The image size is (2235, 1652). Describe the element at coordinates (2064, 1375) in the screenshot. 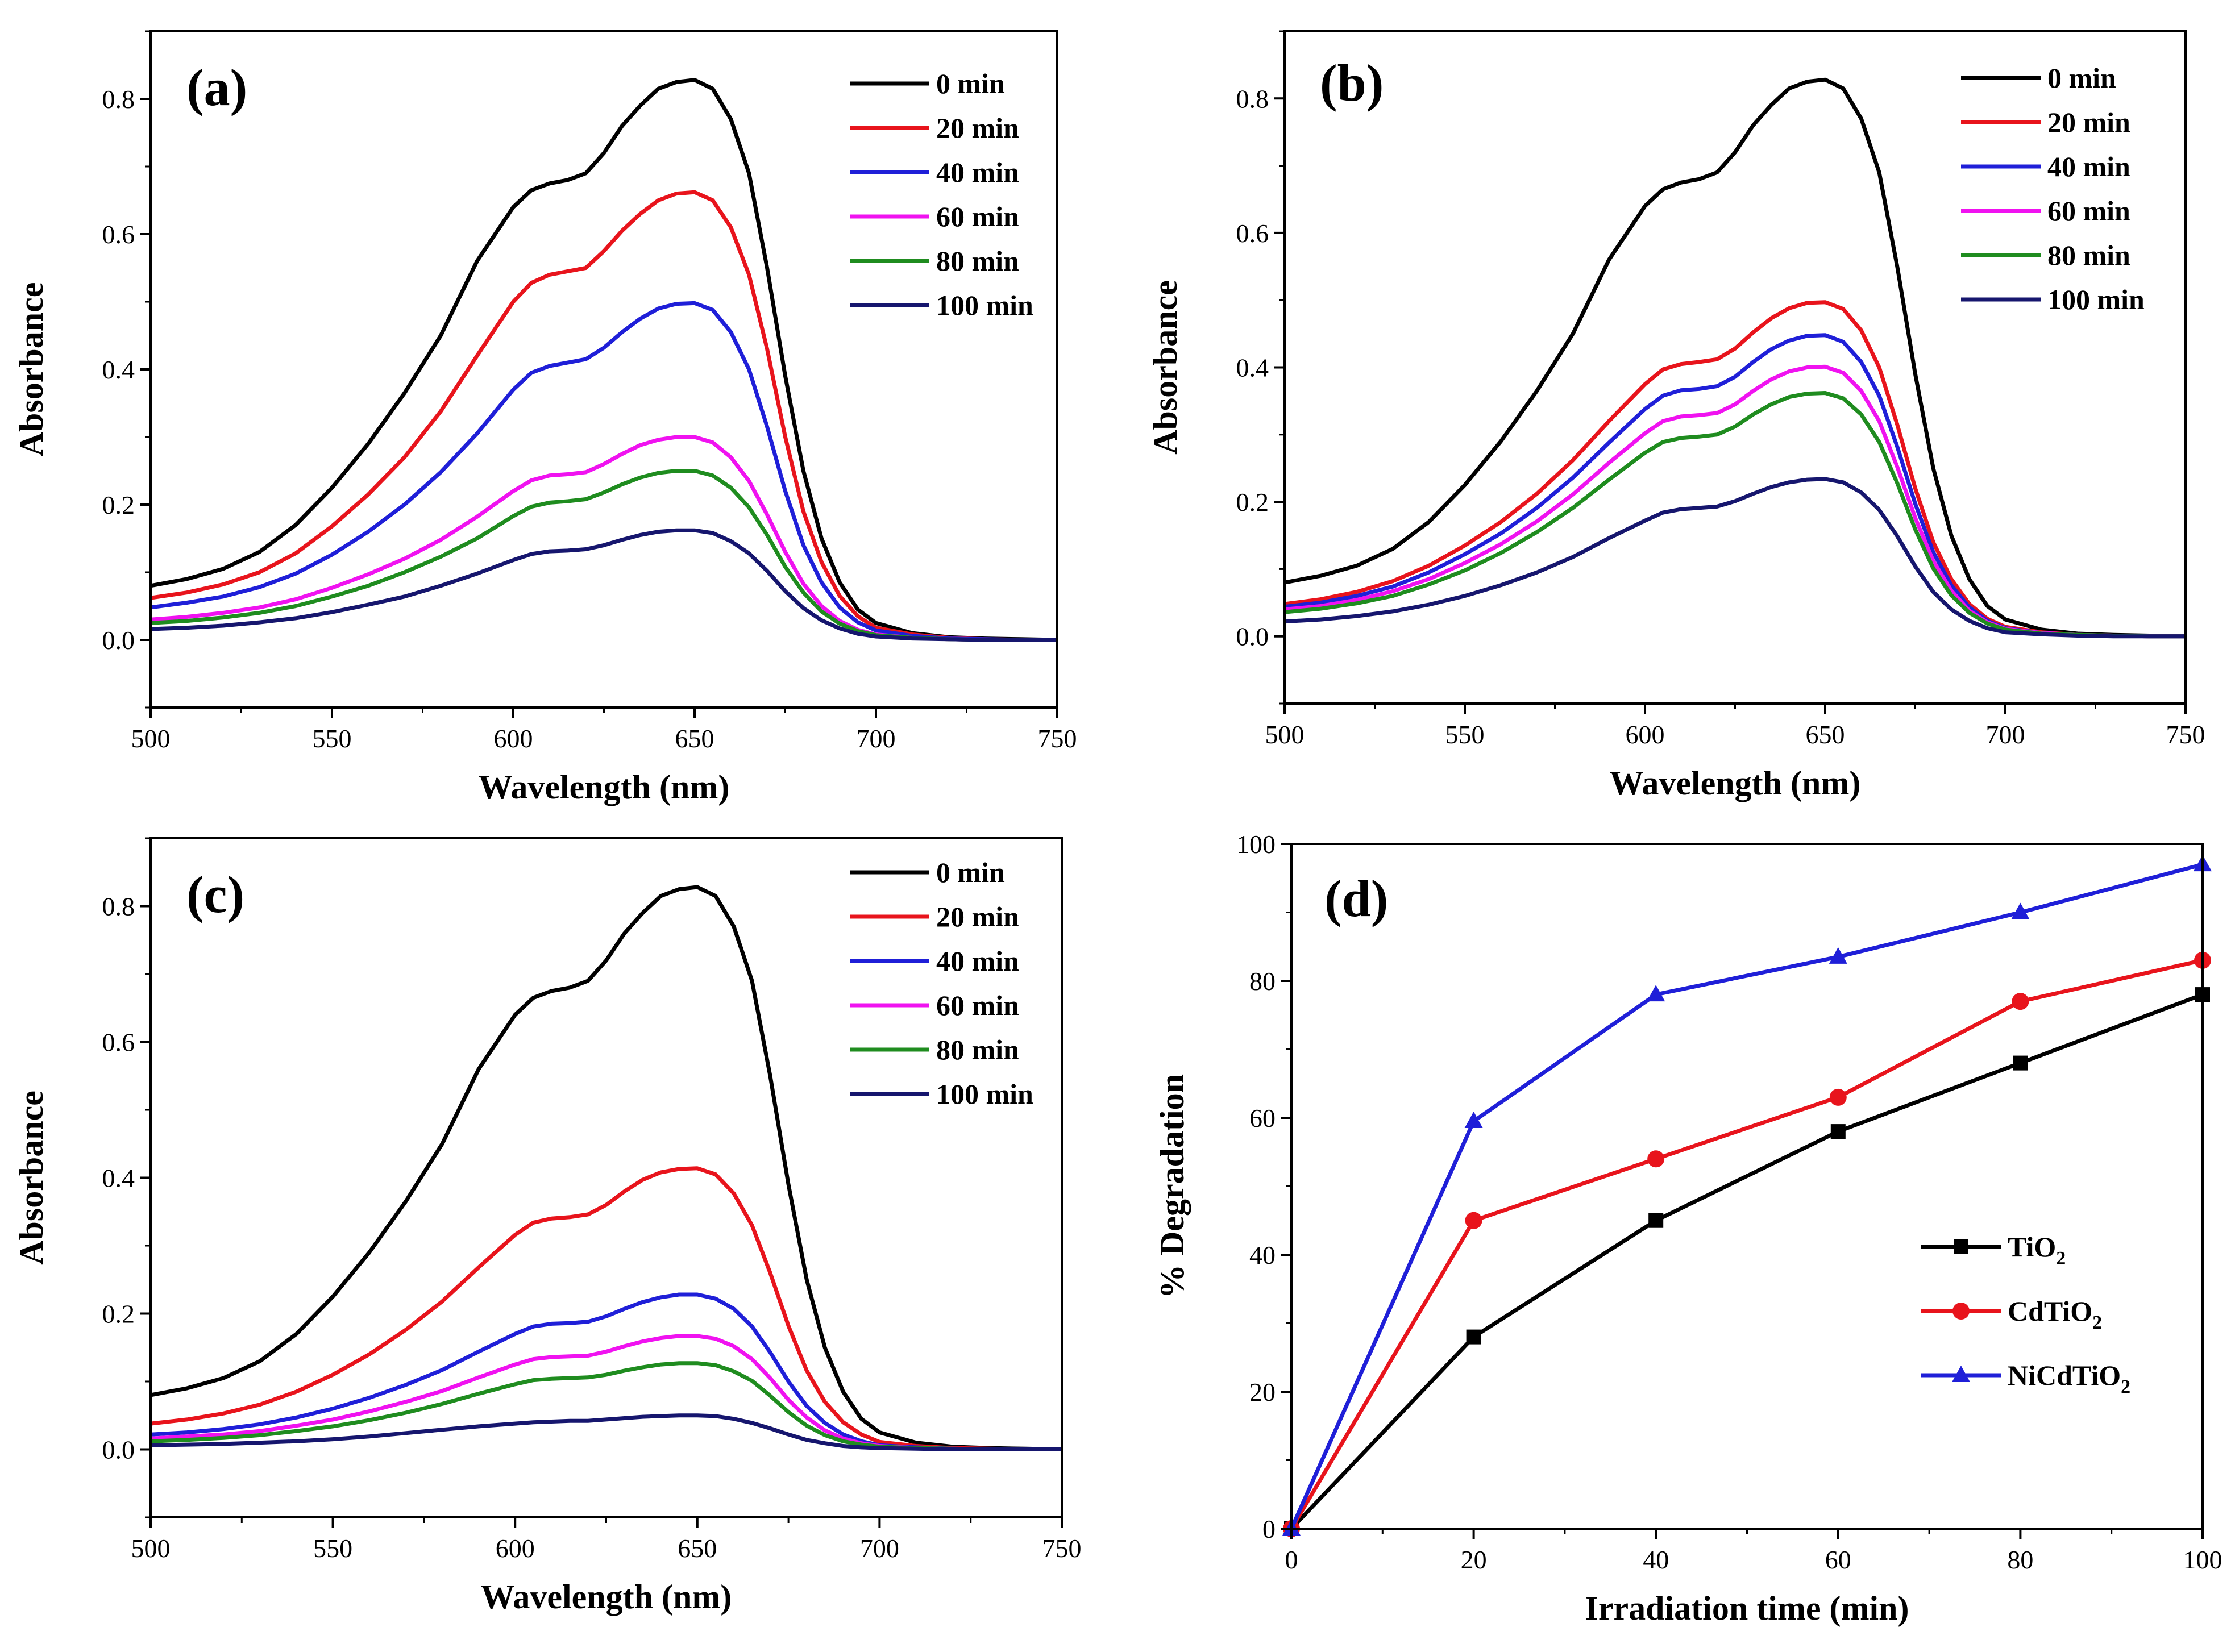

I see `legend-label-base: NiCdTiO` at that location.